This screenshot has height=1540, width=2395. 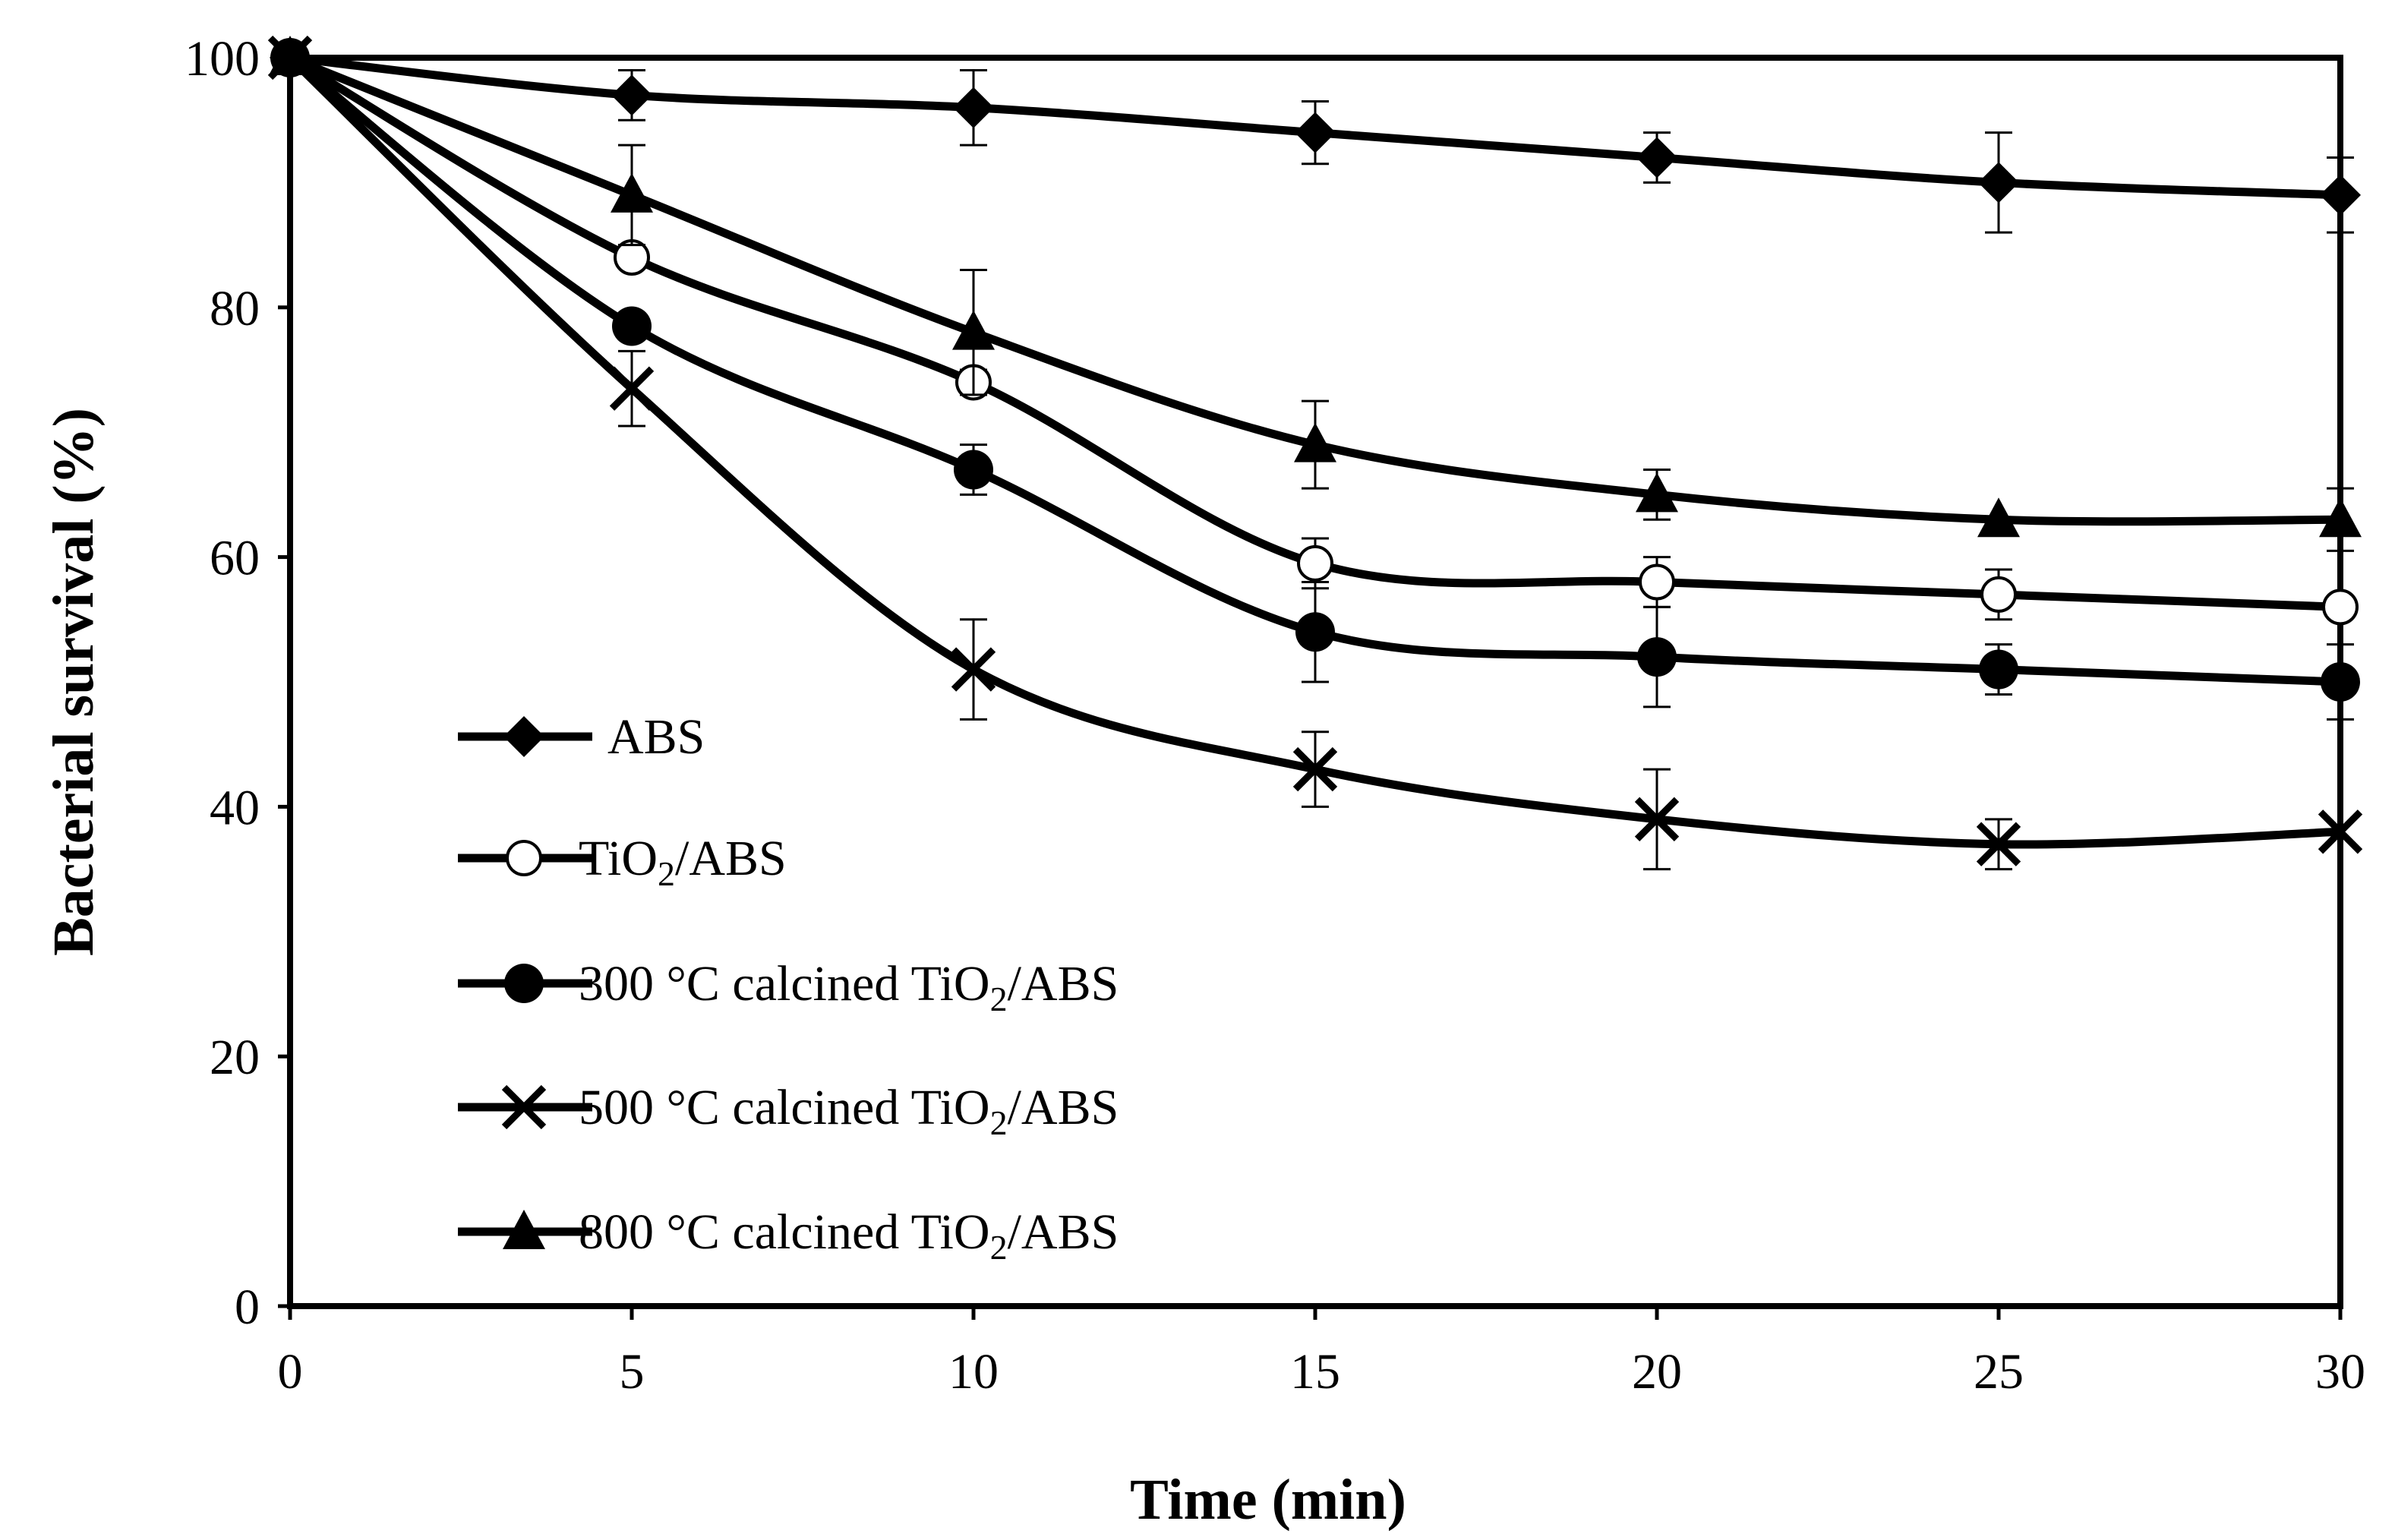 I want to click on y-axis-title: Bacterial survival (%), so click(x=74, y=682).